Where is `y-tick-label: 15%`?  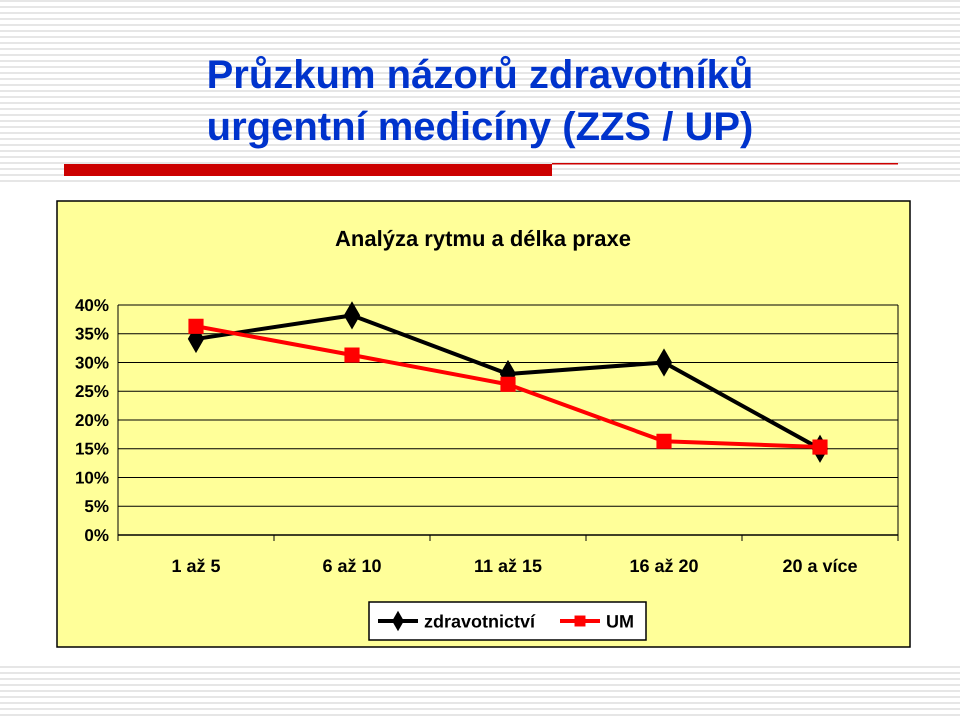
y-tick-label: 15% is located at coordinates (91, 449).